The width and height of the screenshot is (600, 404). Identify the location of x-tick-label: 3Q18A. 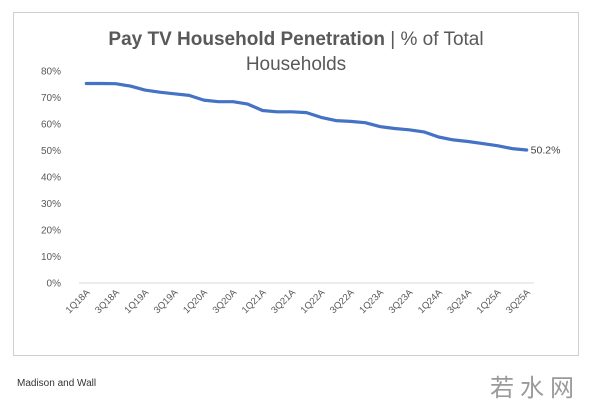
(107, 301).